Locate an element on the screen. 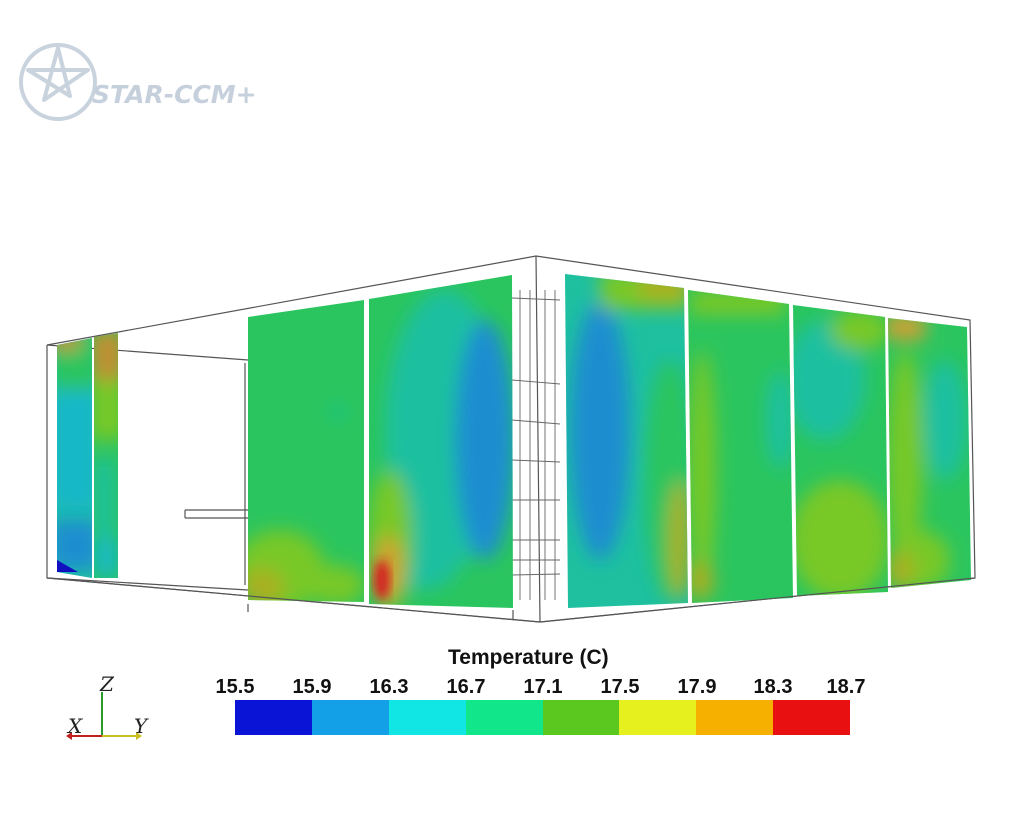  legend-tick: 18.7 is located at coordinates (846, 687).